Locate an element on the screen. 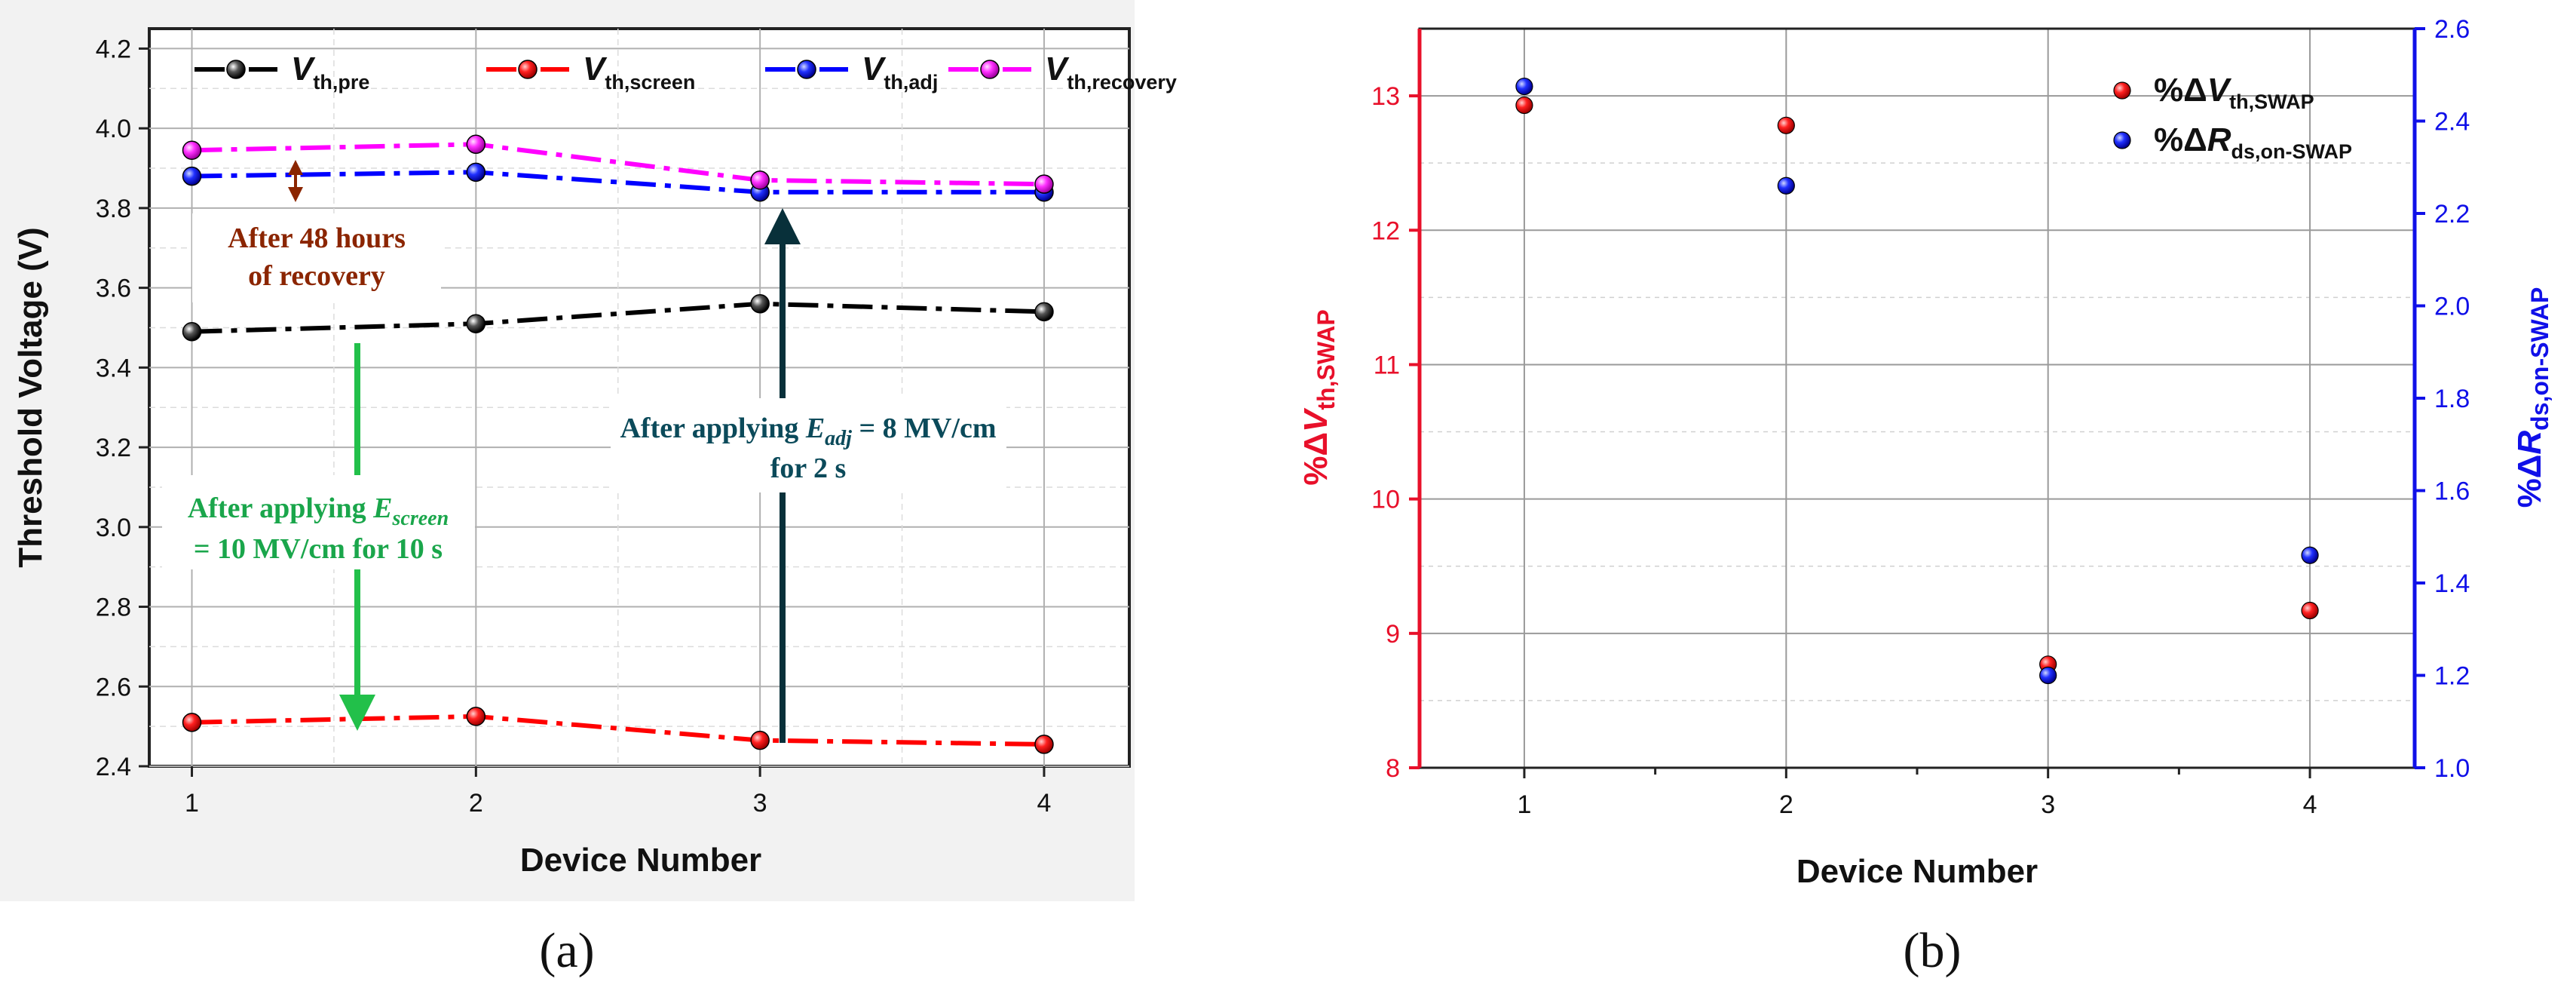 The image size is (2576, 991). annotation-recovery: After 48 hours of recovery is located at coordinates (316, 231).